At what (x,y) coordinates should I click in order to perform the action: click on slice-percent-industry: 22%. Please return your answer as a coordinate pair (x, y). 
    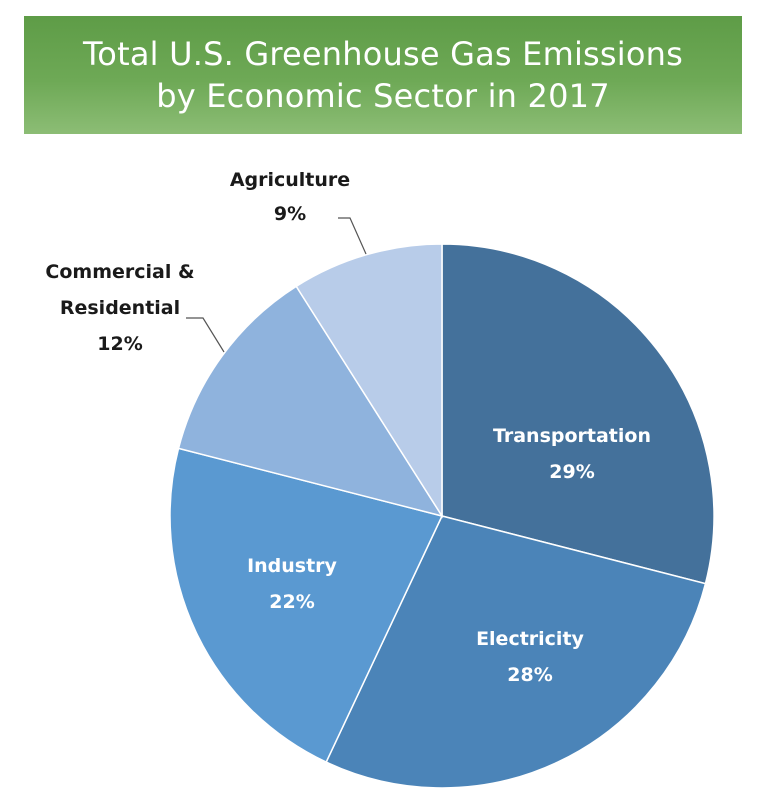
    Looking at the image, I should click on (291, 602).